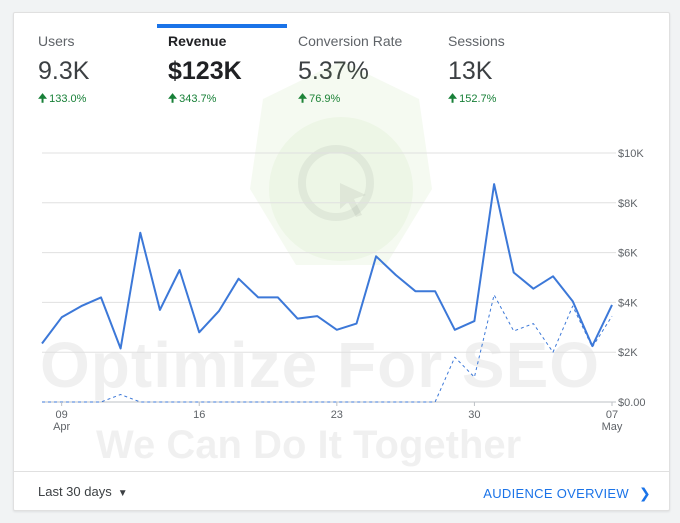 This screenshot has height=523, width=680. I want to click on metric-change: 🠉 152.7%, so click(476, 99).